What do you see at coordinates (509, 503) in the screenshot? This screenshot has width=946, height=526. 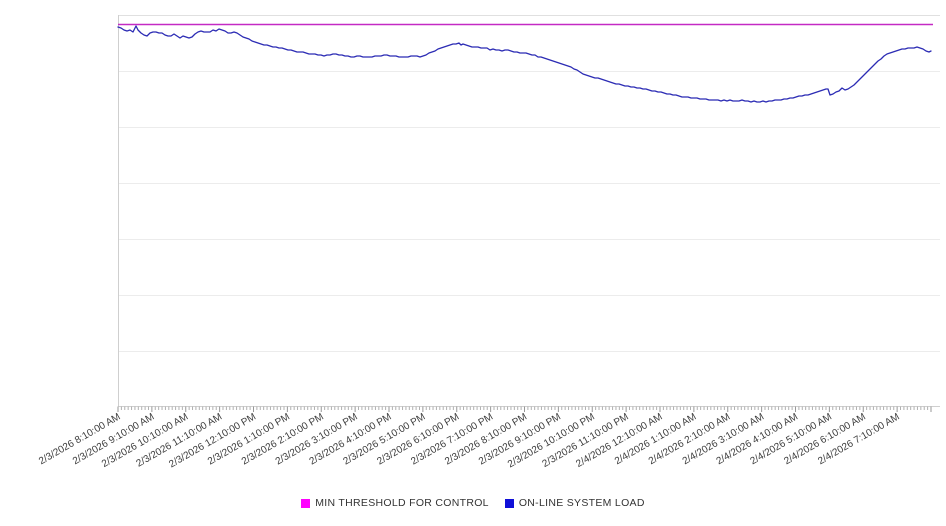 I see `online-system-load-swatch` at bounding box center [509, 503].